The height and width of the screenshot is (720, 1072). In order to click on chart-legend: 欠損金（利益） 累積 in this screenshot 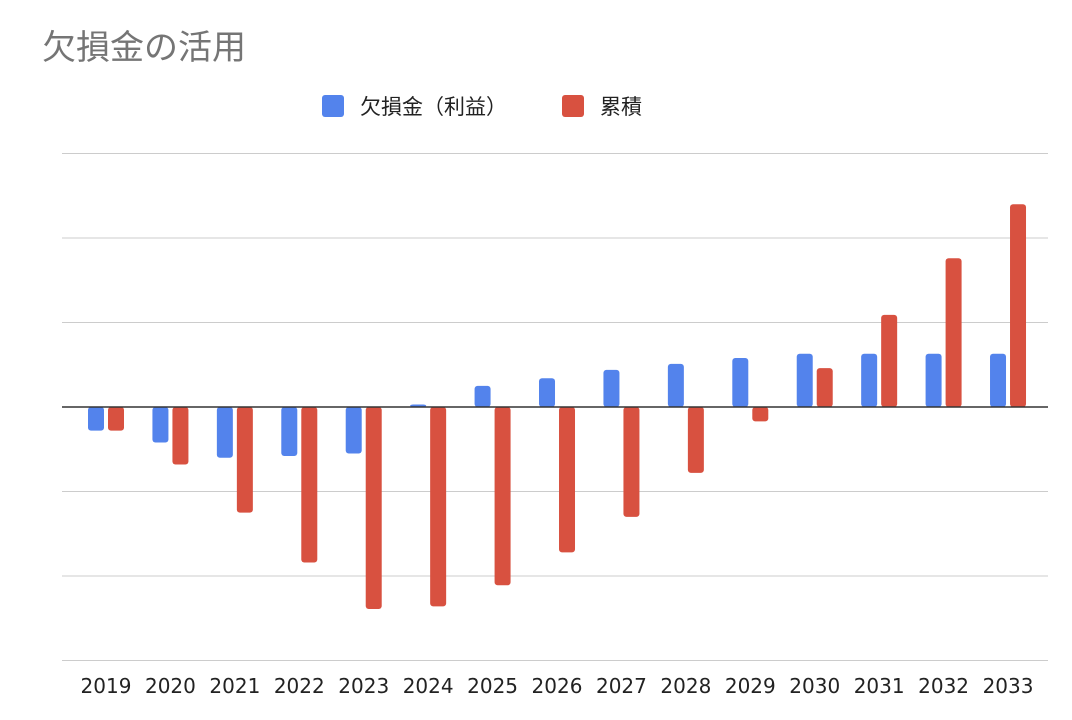, I will do `click(536, 106)`.